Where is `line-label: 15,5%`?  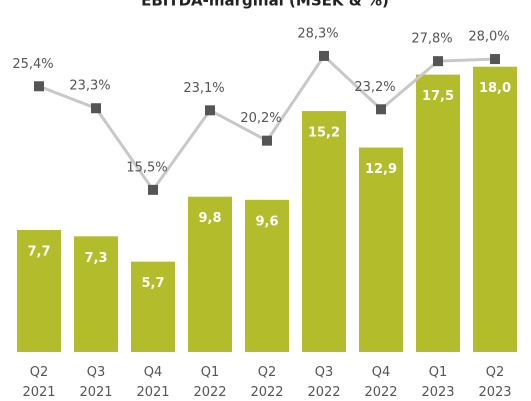 line-label: 15,5% is located at coordinates (146, 167).